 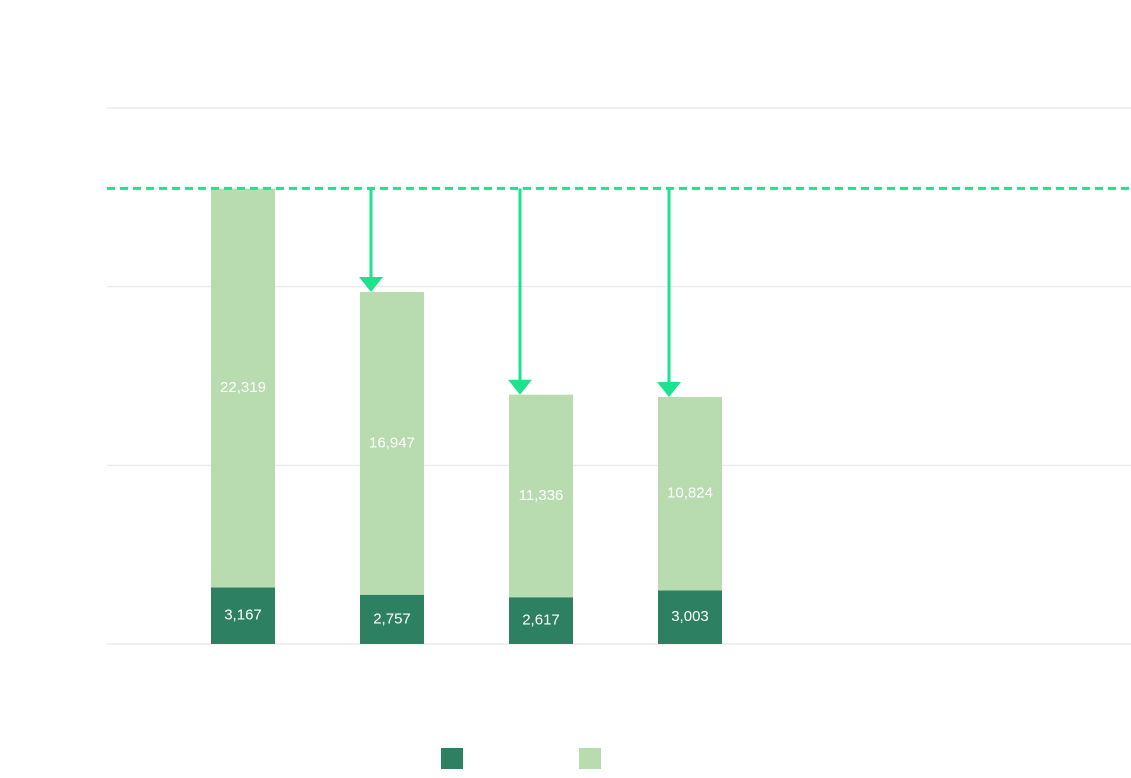 I want to click on data-label: 22,319, so click(x=243, y=387).